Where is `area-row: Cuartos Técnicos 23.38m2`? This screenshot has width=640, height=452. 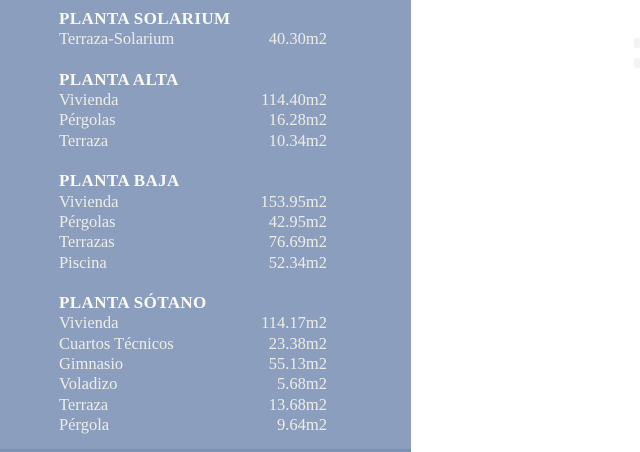
area-row: Cuartos Técnicos 23.38m2 is located at coordinates (193, 344).